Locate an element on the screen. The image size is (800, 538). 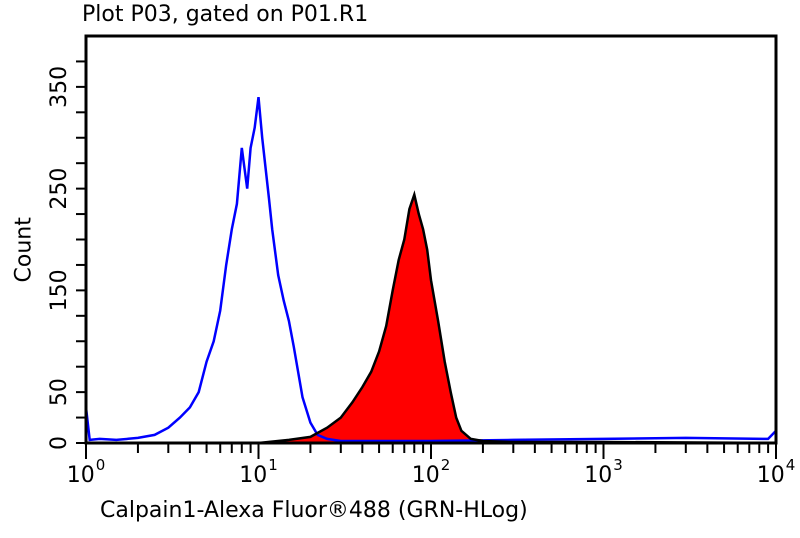
x-tick-label: 10⁴ is located at coordinates (776, 472).